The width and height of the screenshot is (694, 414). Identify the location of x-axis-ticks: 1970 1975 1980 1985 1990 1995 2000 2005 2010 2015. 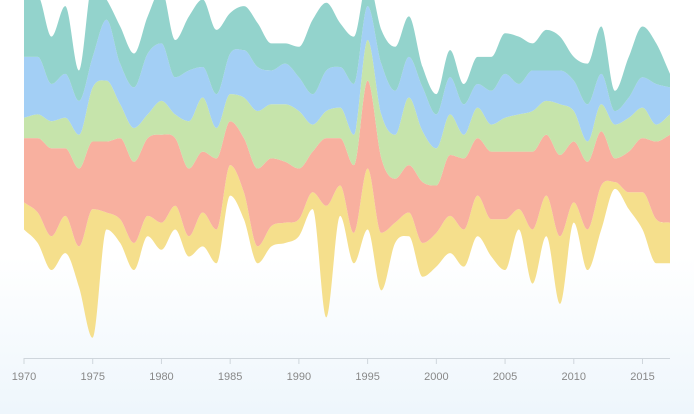
(333, 370).